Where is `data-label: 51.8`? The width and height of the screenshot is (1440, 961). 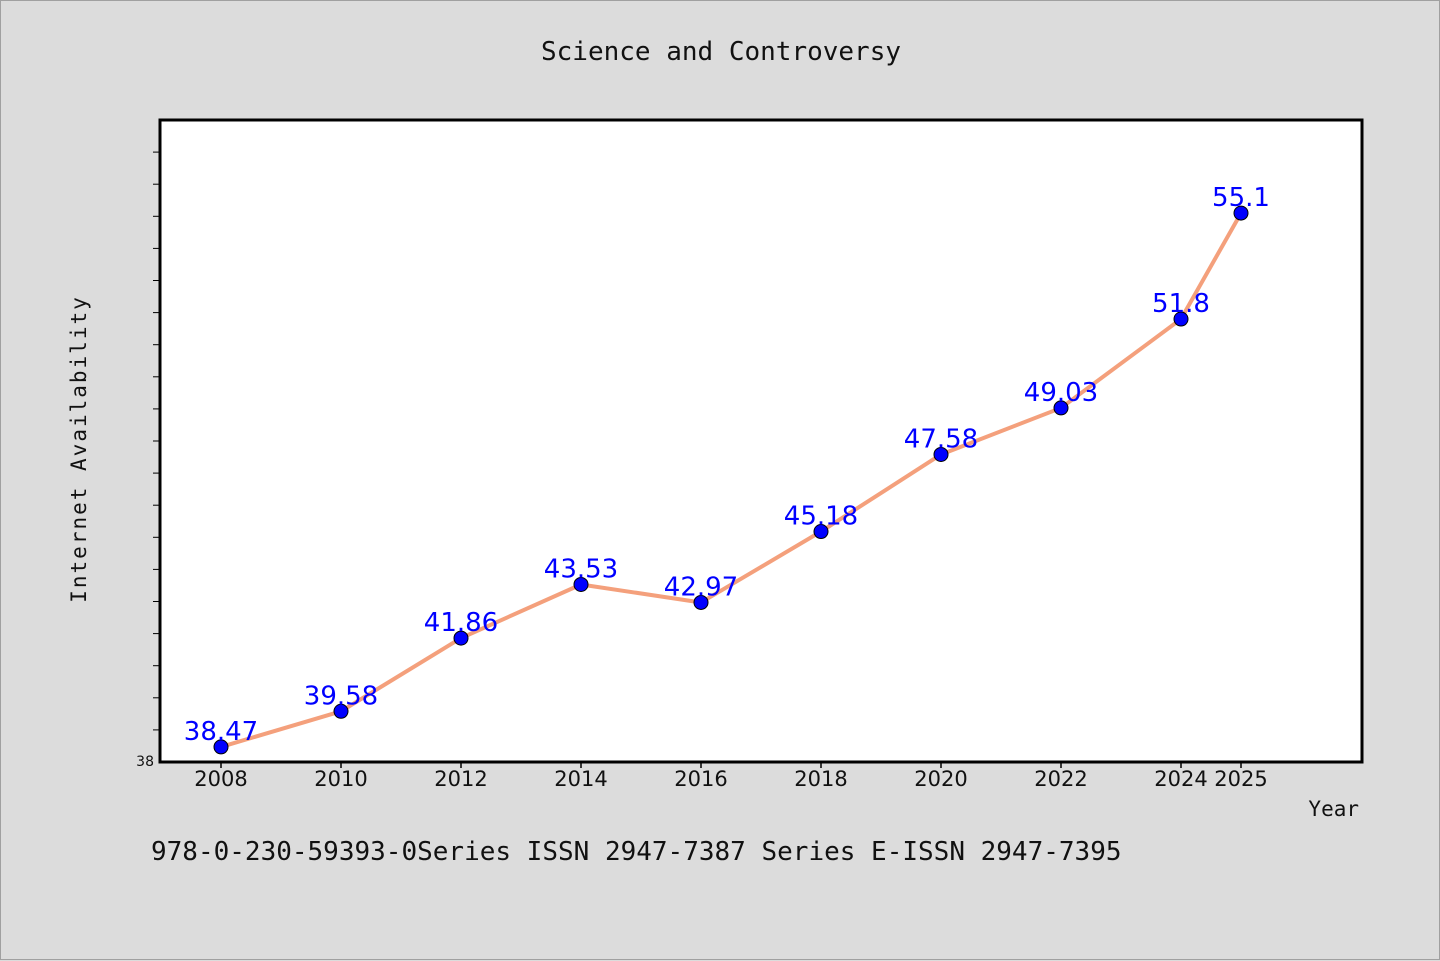
data-label: 51.8 is located at coordinates (1181, 304).